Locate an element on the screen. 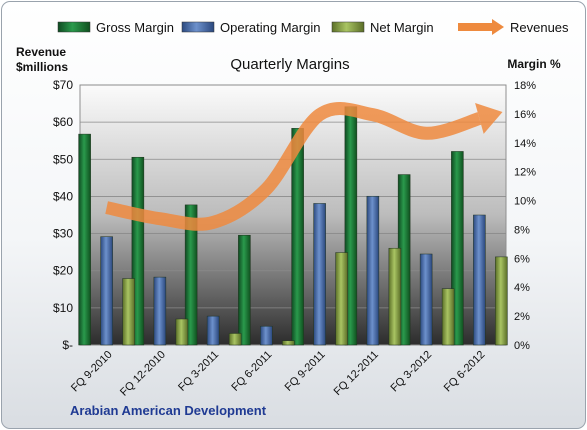 The height and width of the screenshot is (430, 587). left-tick-label: $20 is located at coordinates (63, 271).